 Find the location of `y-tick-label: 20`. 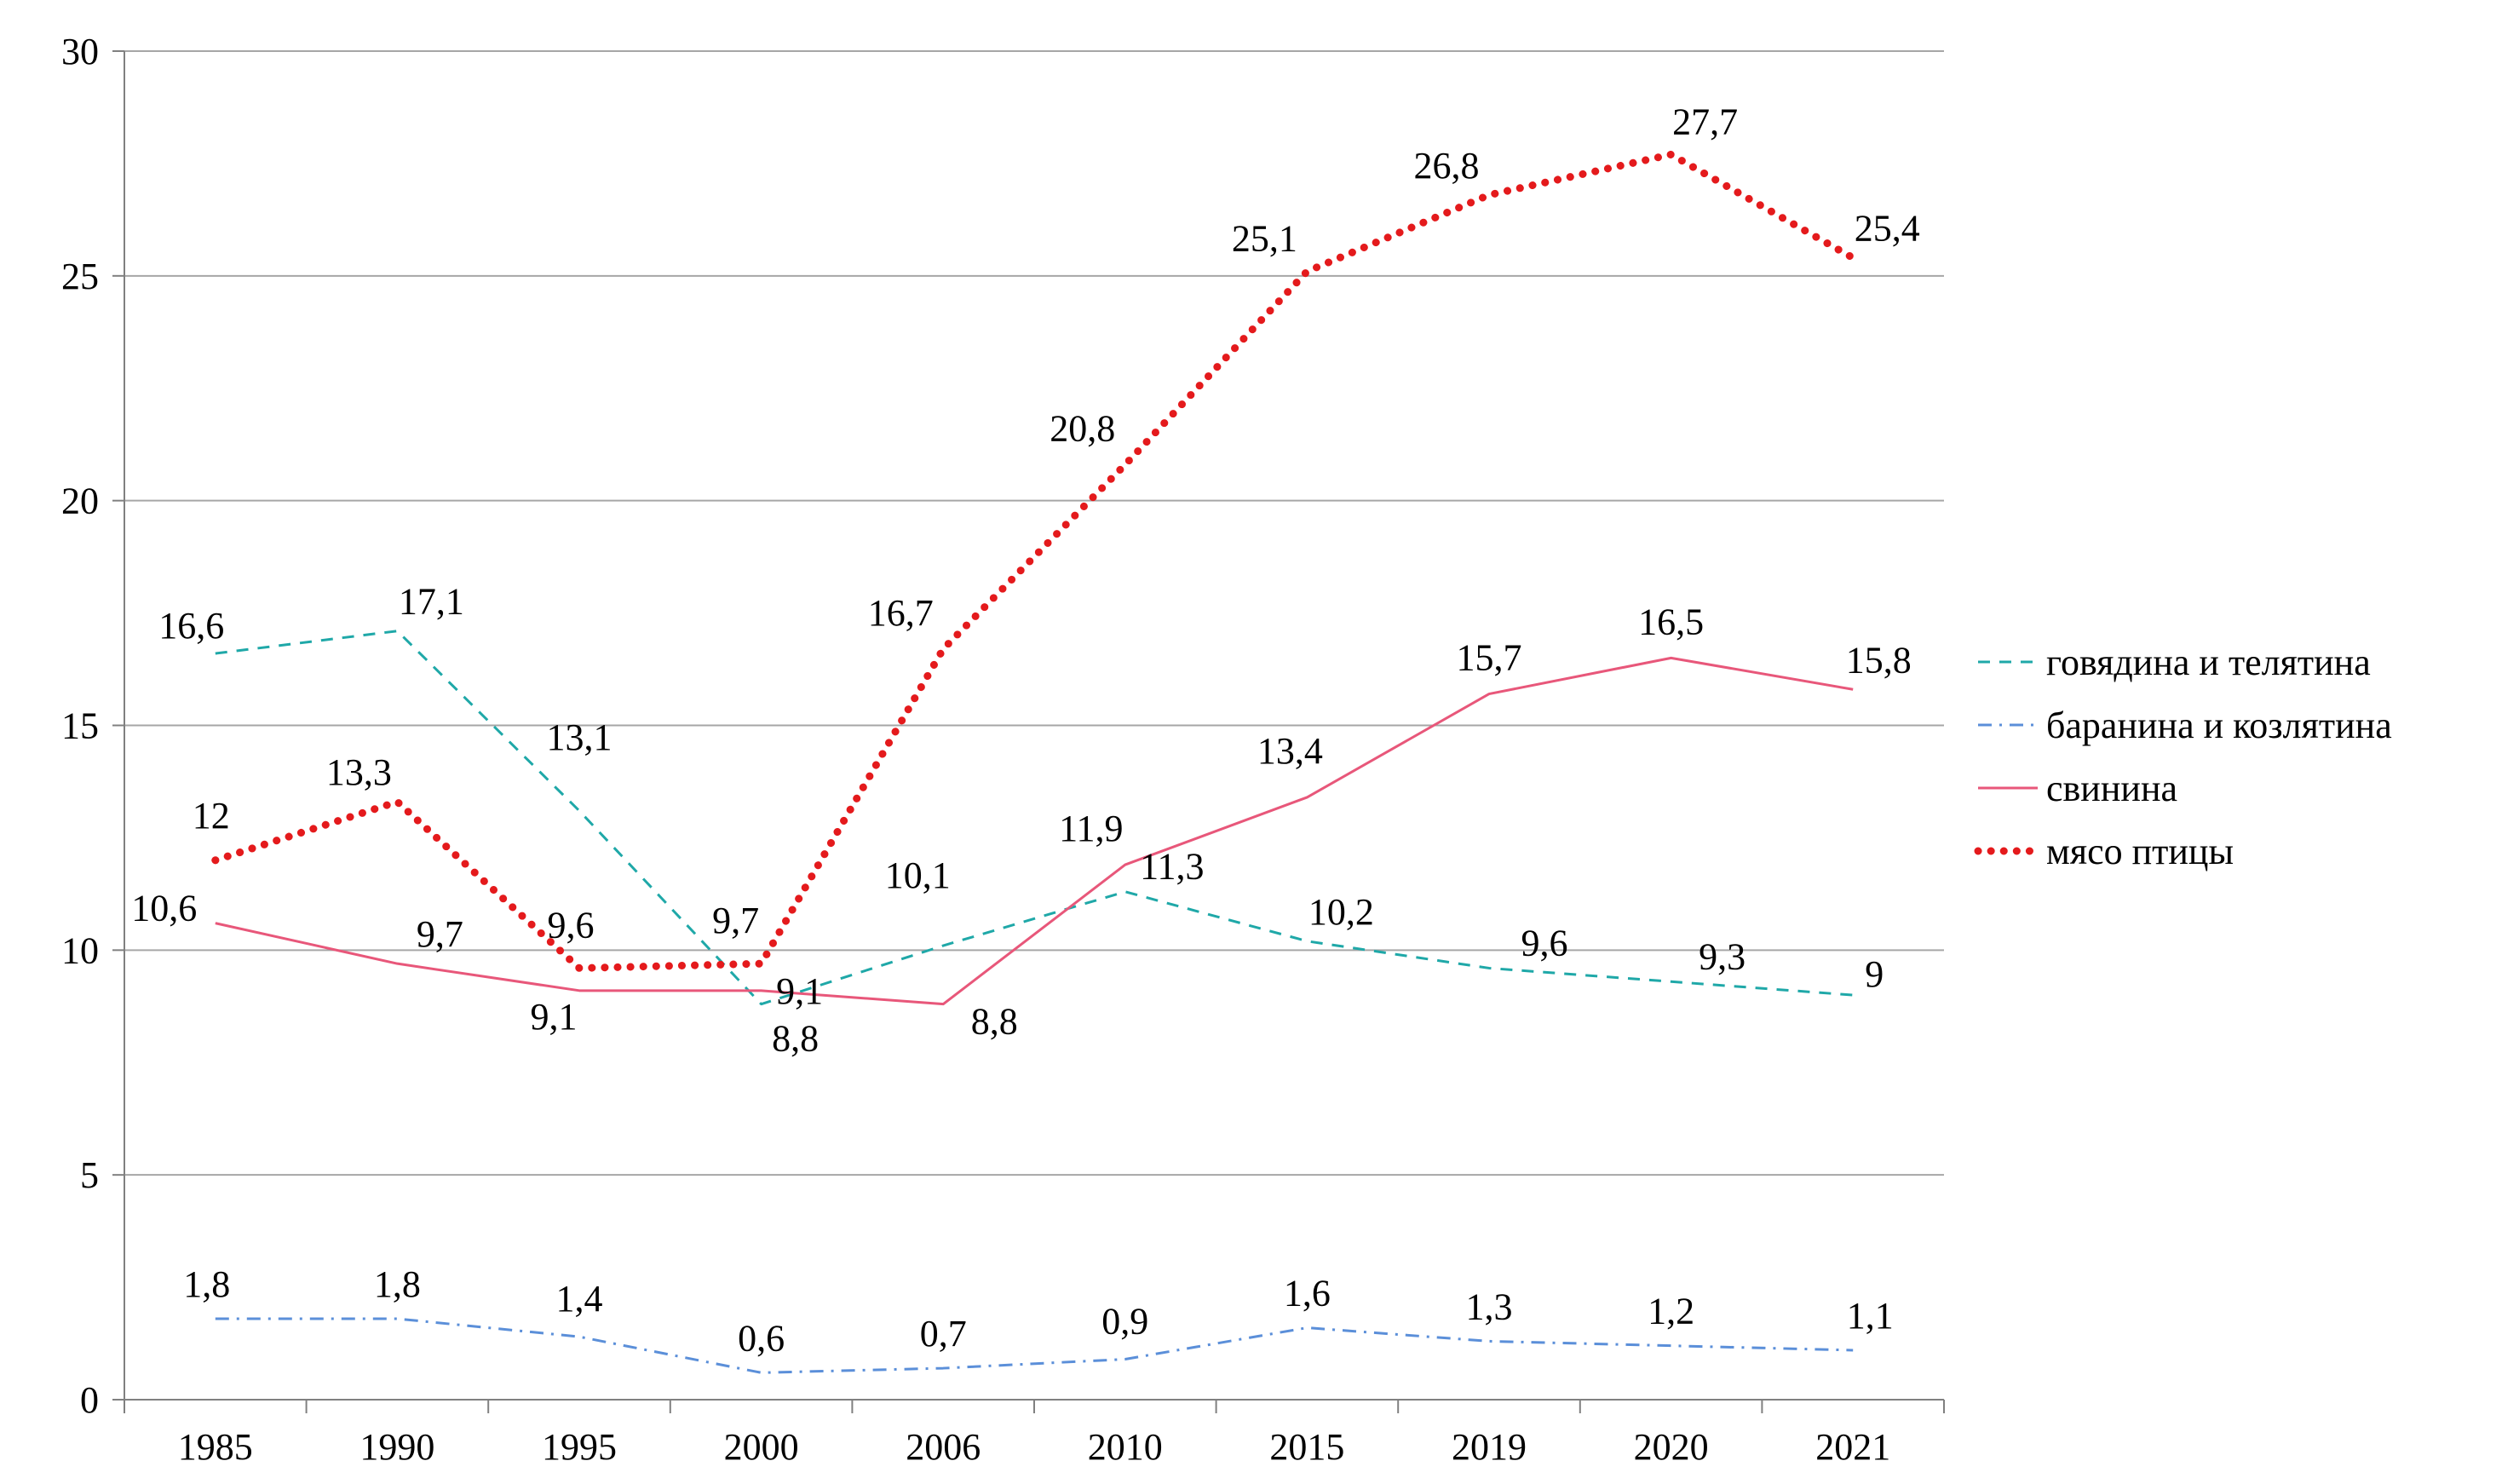

y-tick-label: 20 is located at coordinates (80, 501).